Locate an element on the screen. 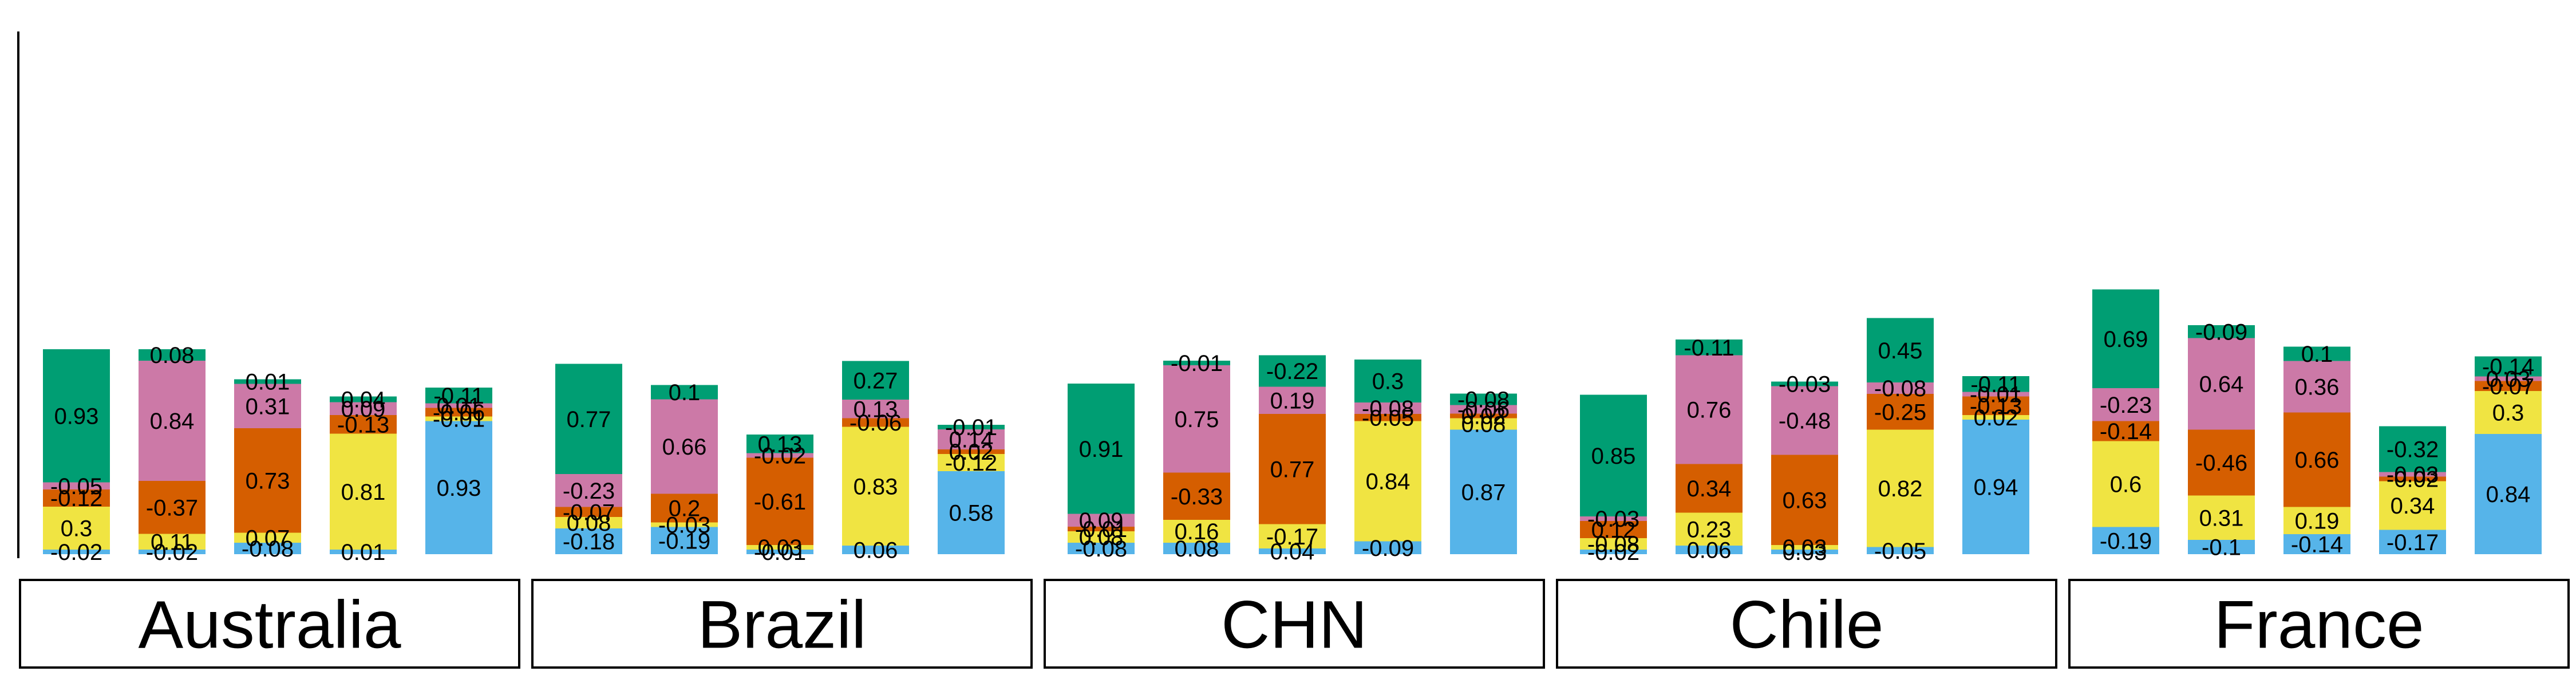 The height and width of the screenshot is (687, 2576). bar-segment-chile-5-yellow is located at coordinates (1995, 417).